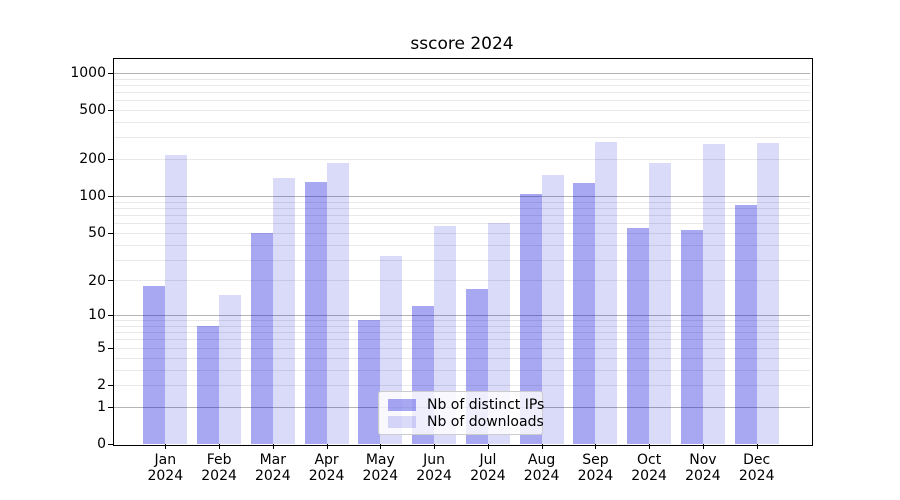  What do you see at coordinates (402, 404) in the screenshot?
I see `legend-swatch-distinct-ips` at bounding box center [402, 404].